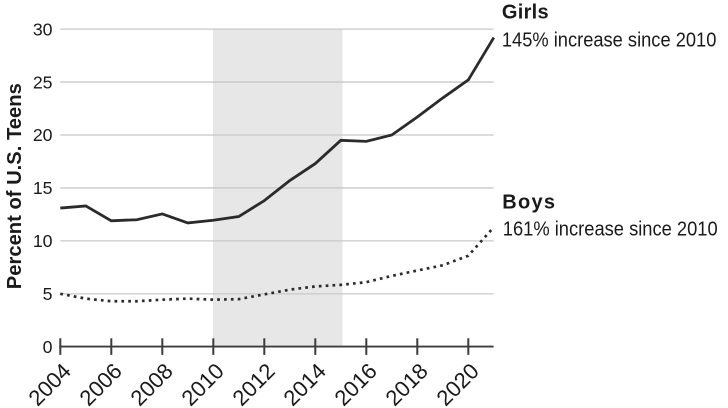 This screenshot has height=408, width=728. I want to click on svg-text: 0, so click(48, 347).